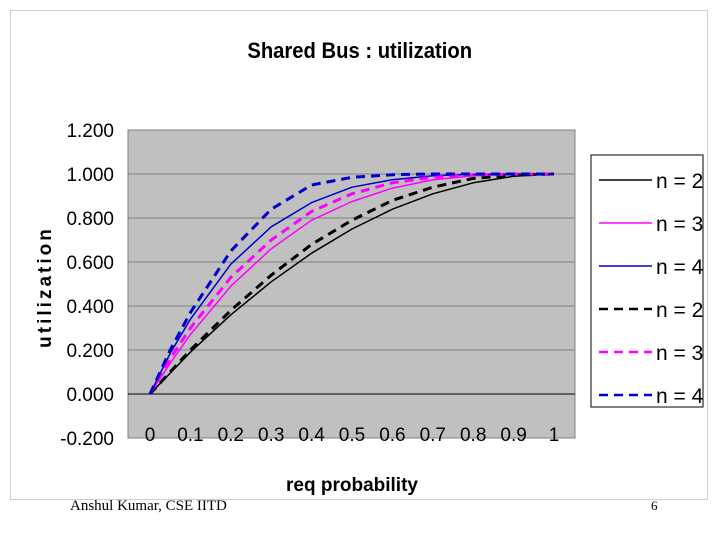  What do you see at coordinates (90, 307) in the screenshot?
I see `y-tick-label: 0.400` at bounding box center [90, 307].